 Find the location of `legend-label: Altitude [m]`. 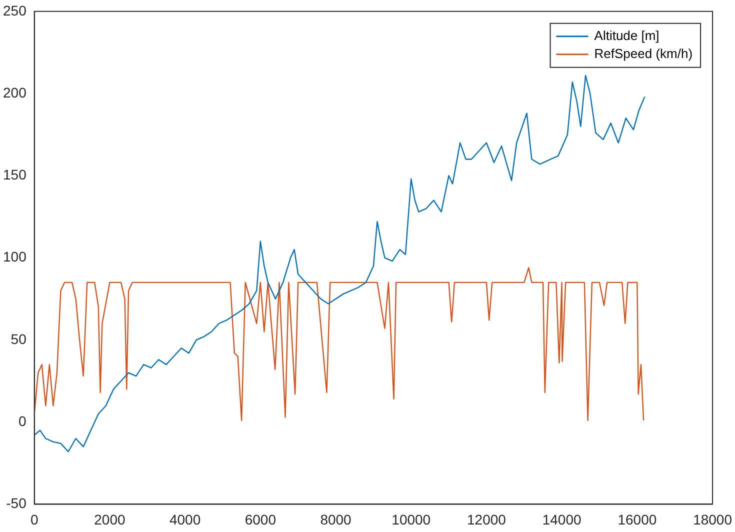

legend-label: Altitude [m] is located at coordinates (627, 35).